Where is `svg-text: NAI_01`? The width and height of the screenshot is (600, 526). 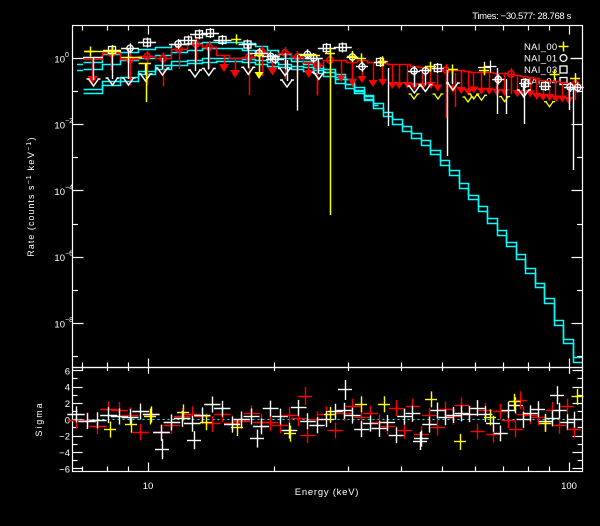
svg-text: NAI_01 is located at coordinates (541, 59).